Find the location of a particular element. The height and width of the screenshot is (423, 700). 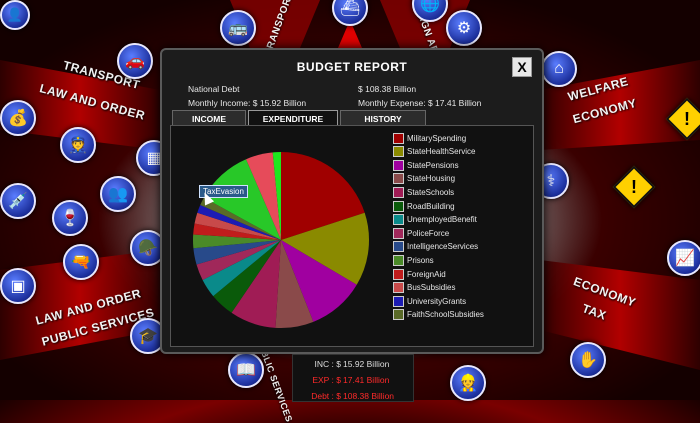

pie-slice-prisons is located at coordinates (237, 241).